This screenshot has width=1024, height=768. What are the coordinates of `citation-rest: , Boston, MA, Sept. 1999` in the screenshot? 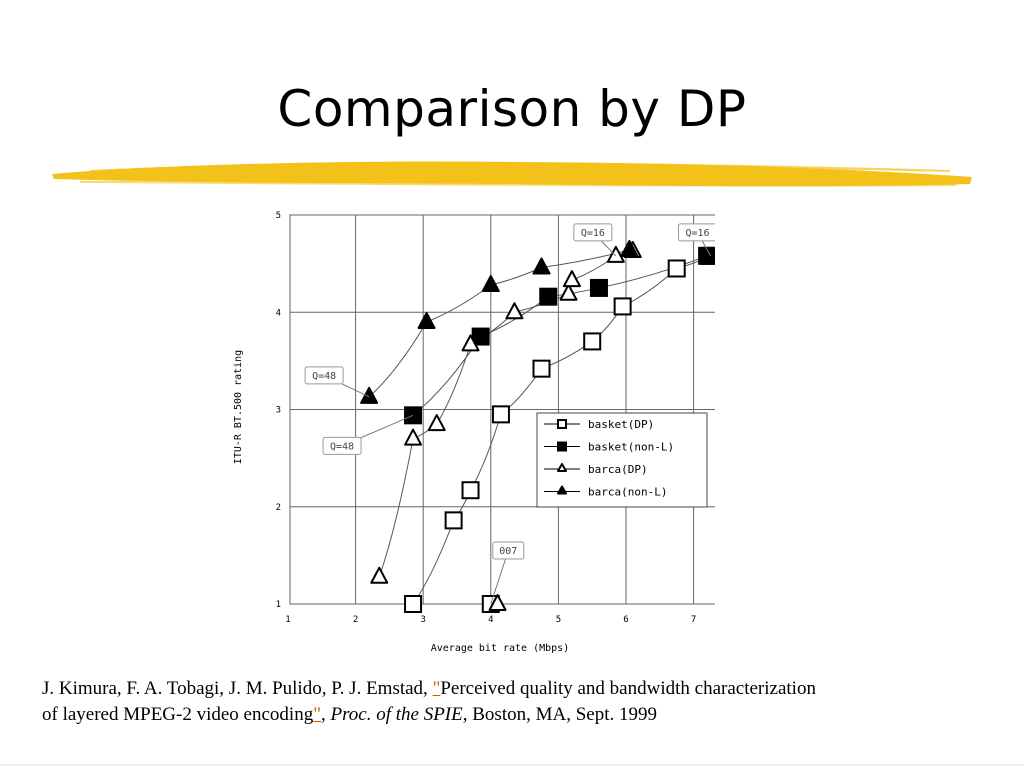 It's located at (559, 714).